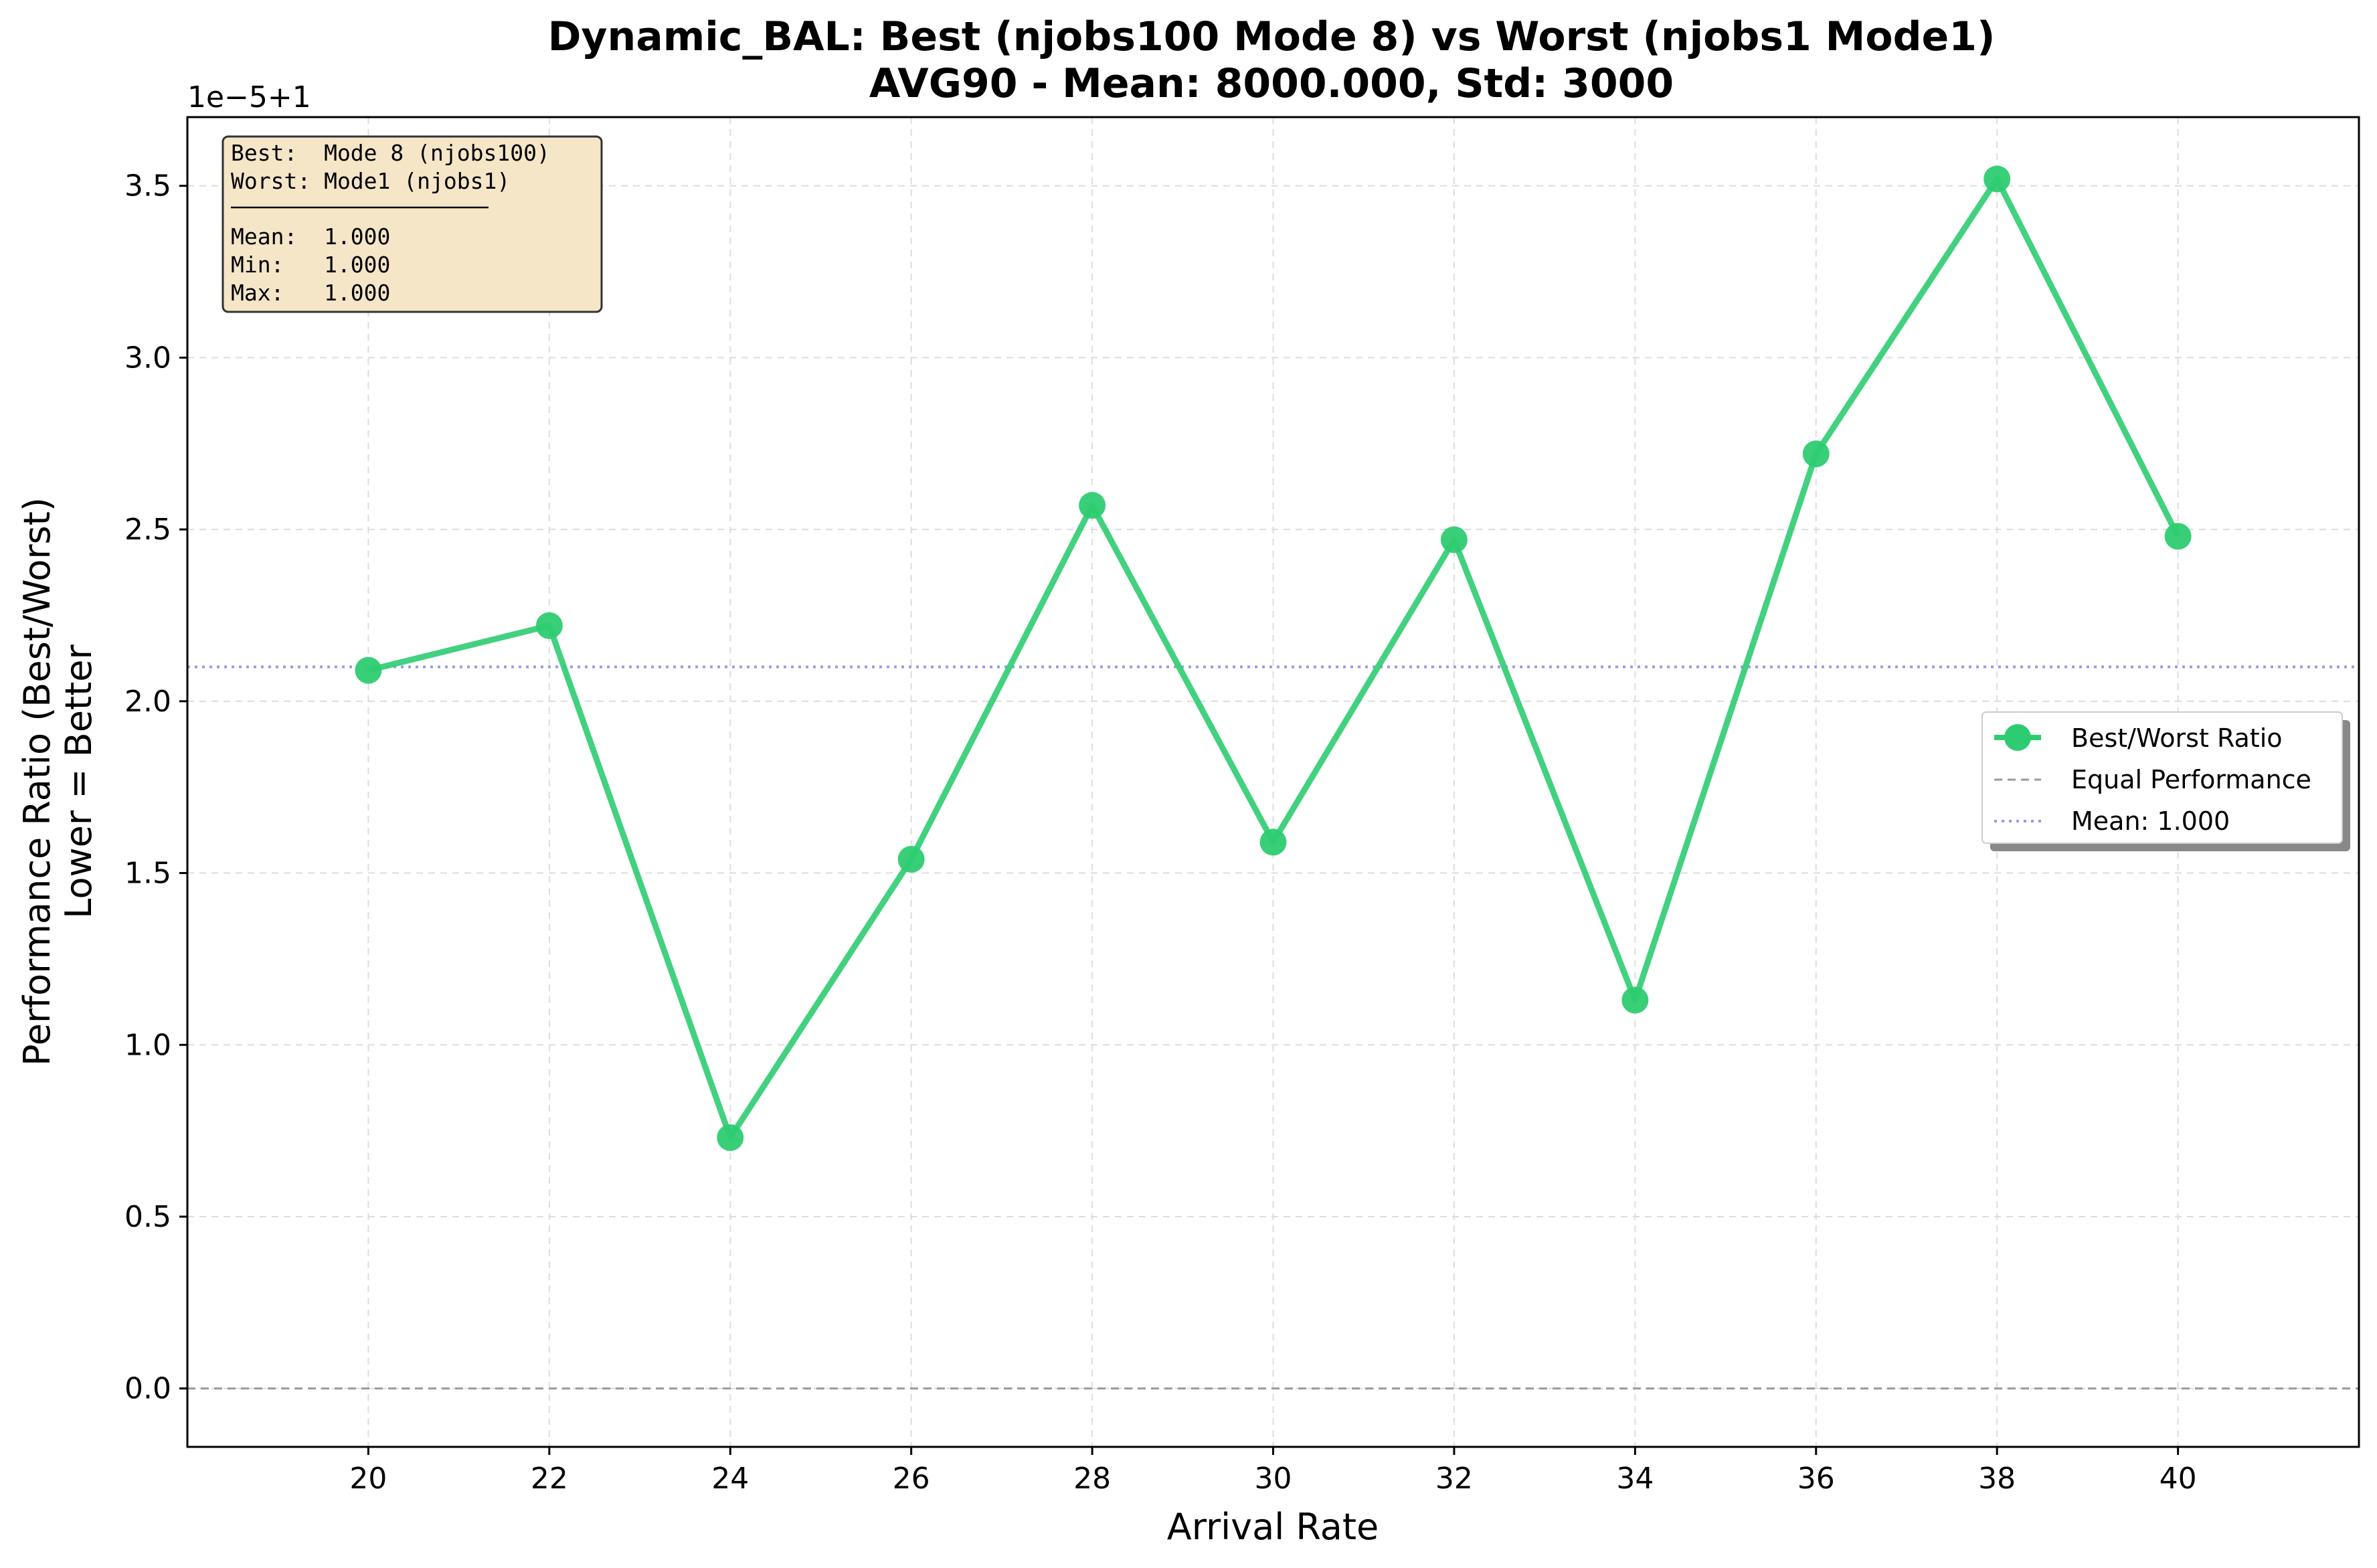 The height and width of the screenshot is (1568, 2377). What do you see at coordinates (79, 781) in the screenshot?
I see `y-axis-label-line2: Lower = Better` at bounding box center [79, 781].